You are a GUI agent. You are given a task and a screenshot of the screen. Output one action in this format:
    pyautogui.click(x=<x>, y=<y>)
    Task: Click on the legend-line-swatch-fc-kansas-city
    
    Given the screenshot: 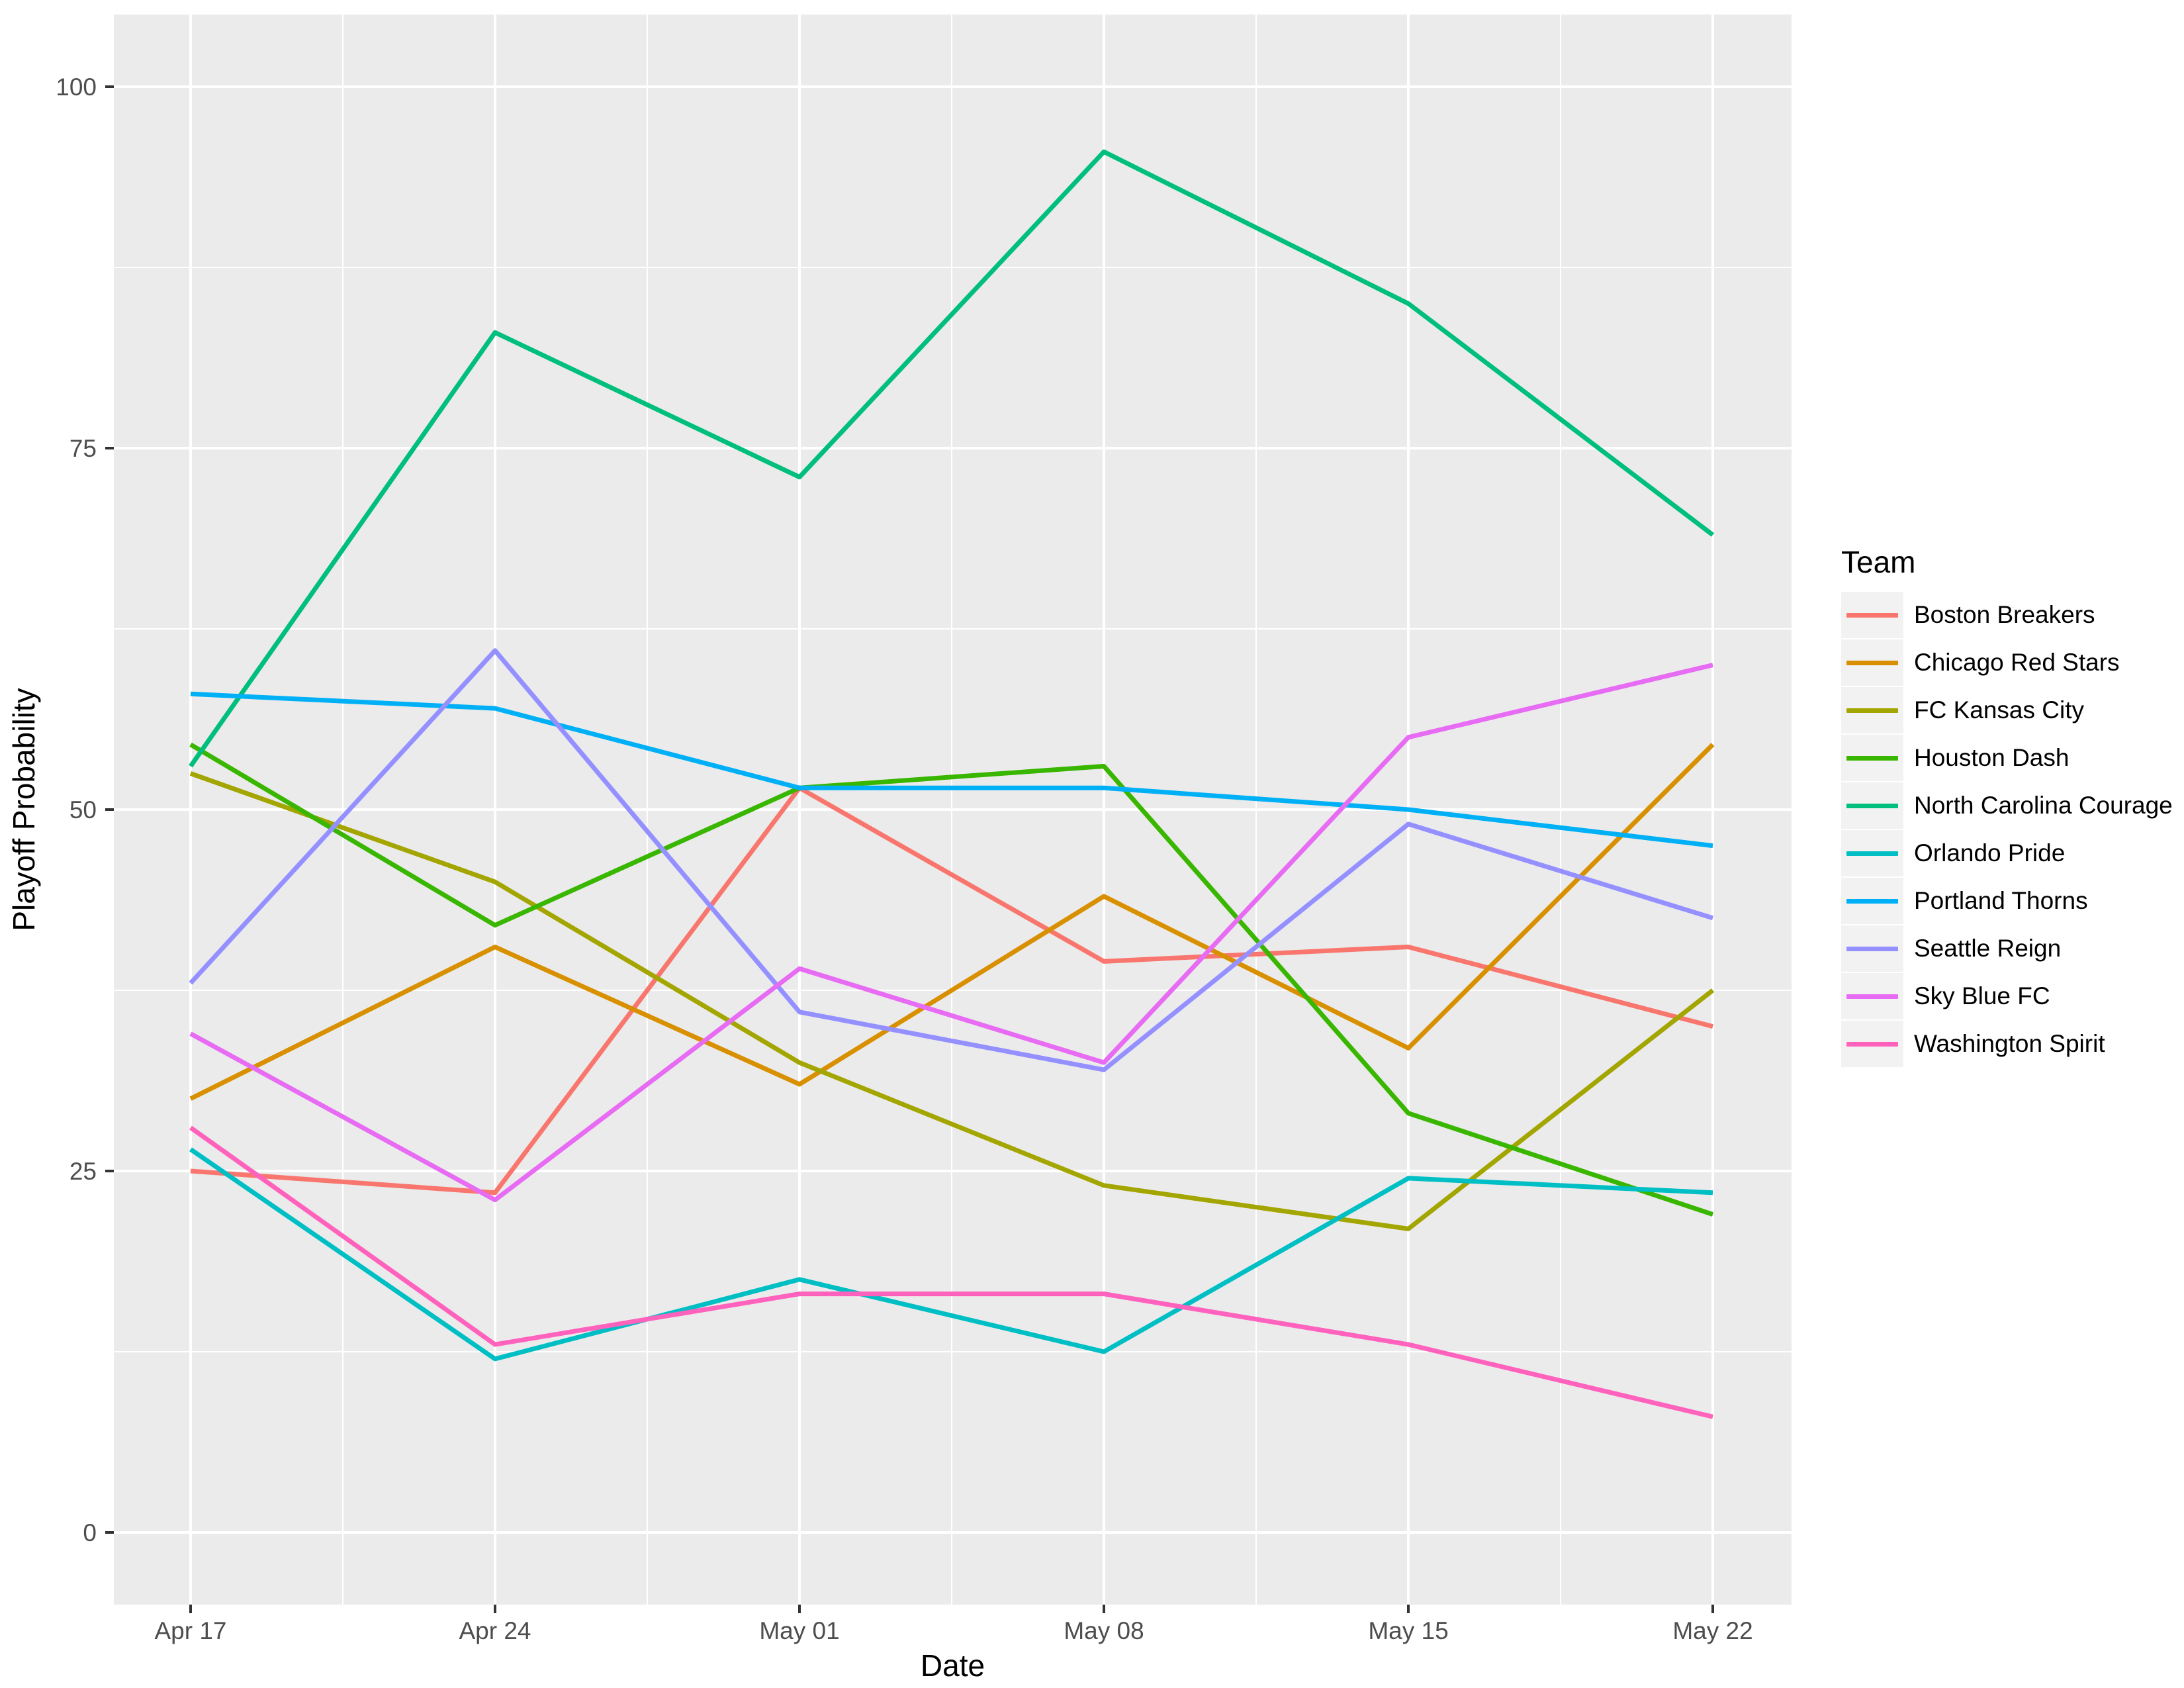 What is the action you would take?
    pyautogui.click(x=1872, y=710)
    